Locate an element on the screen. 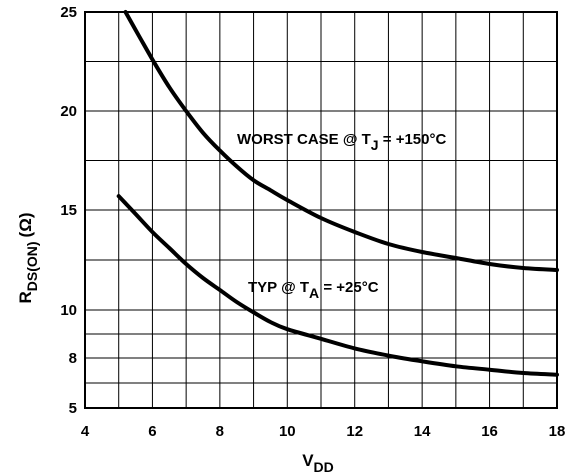  y-tick-labels: 5 8 10 15 20 25 is located at coordinates (68, 210).